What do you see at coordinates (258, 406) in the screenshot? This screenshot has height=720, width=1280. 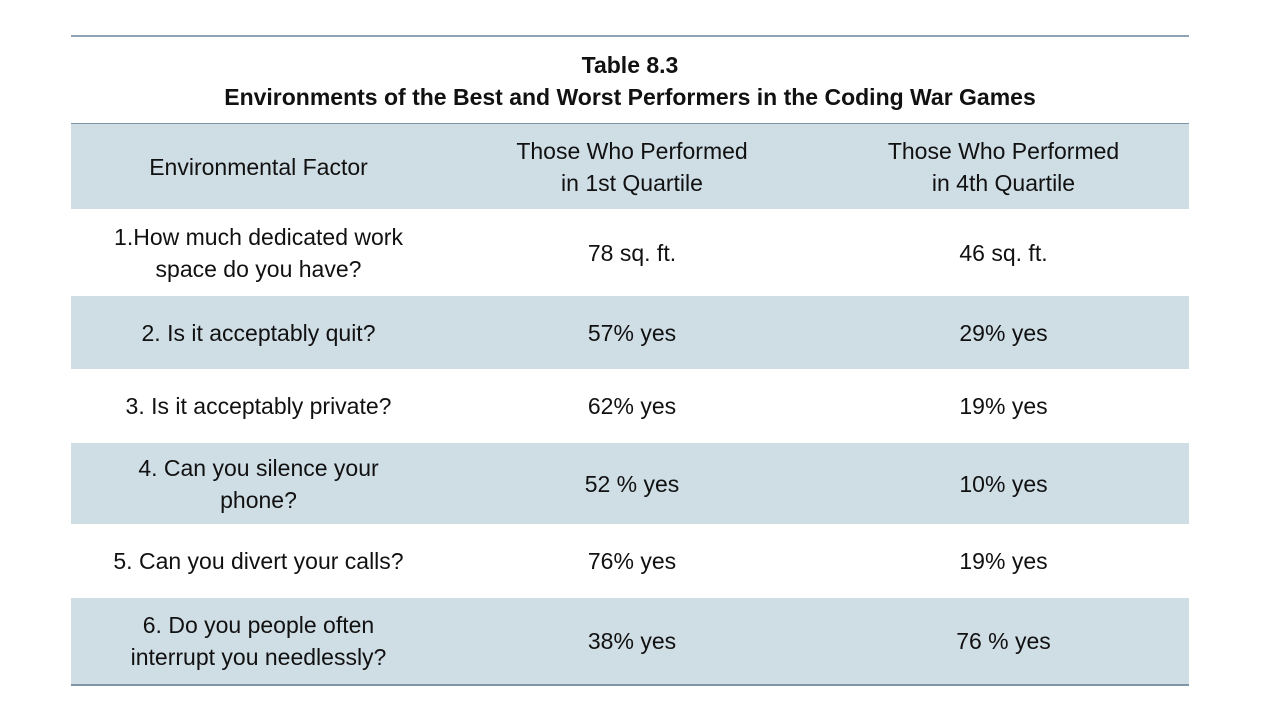 I see `factor-cell: 3. Is it acceptably private?` at bounding box center [258, 406].